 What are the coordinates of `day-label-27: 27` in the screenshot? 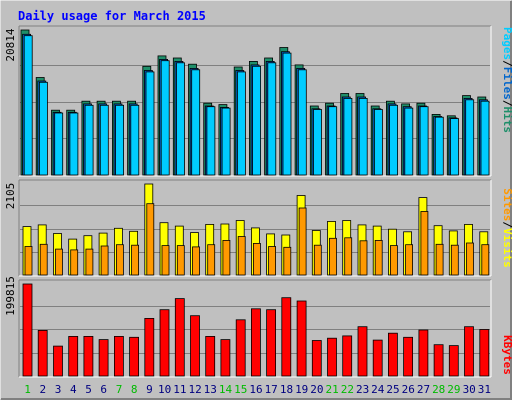 It's located at (423, 389).